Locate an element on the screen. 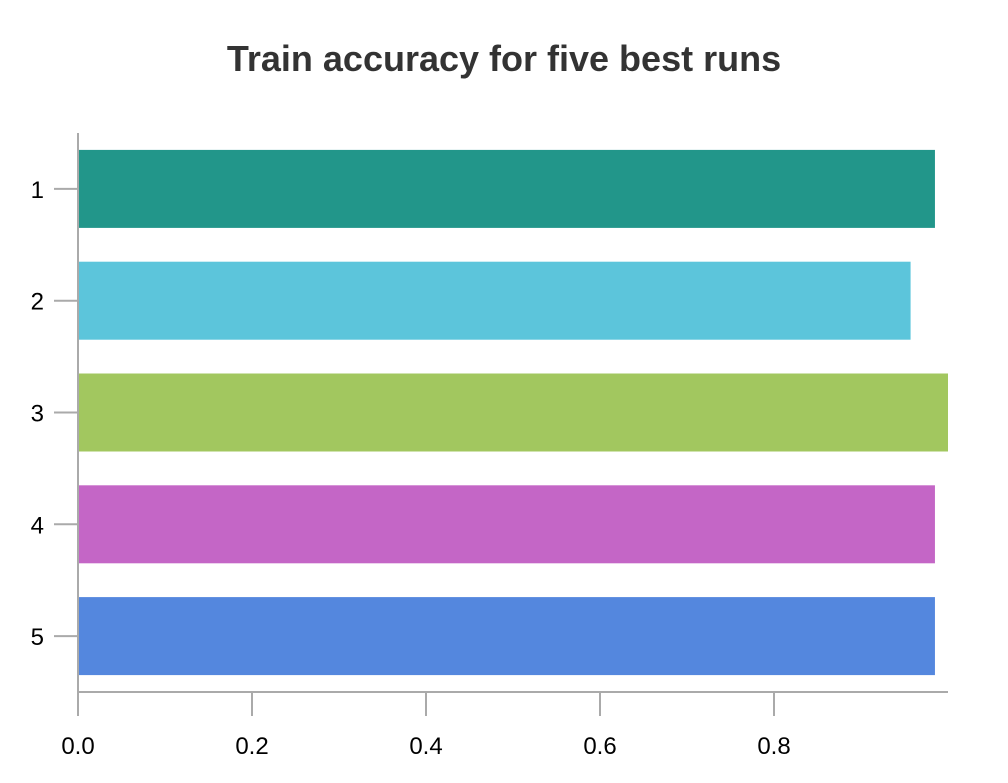  y-tick-label: 2 is located at coordinates (37, 302).